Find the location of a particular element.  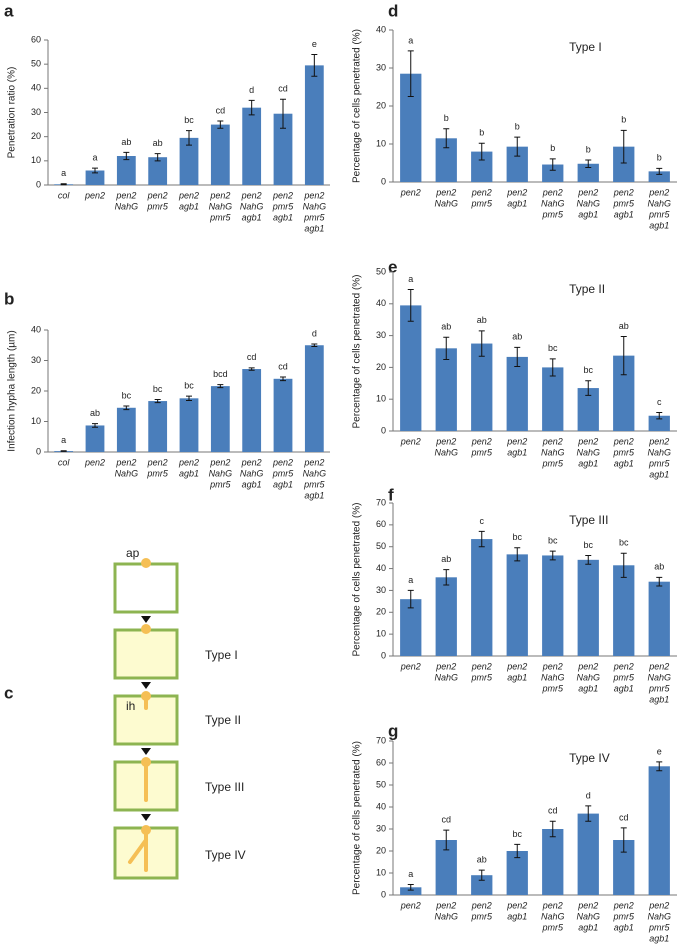

diagram: c ap Type I ih Type II Type III Type IV is located at coordinates (125, 713).